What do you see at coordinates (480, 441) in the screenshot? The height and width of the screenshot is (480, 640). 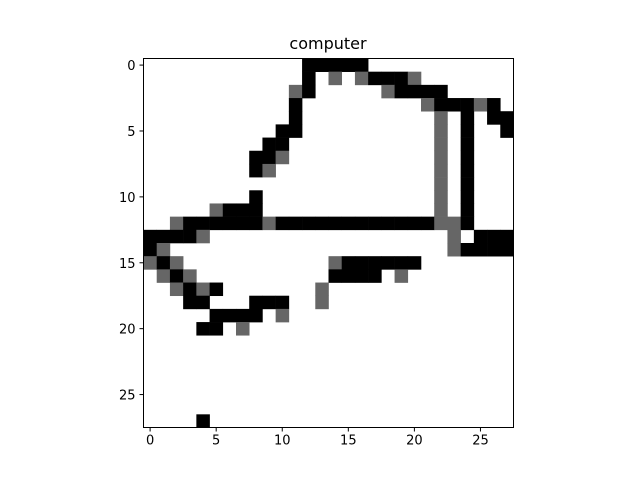 I see `x-tick-label: 25` at bounding box center [480, 441].